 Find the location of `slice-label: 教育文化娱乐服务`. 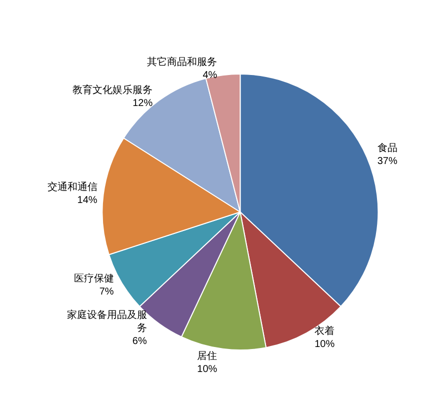

slice-label: 教育文化娱乐服务 is located at coordinates (112, 90).